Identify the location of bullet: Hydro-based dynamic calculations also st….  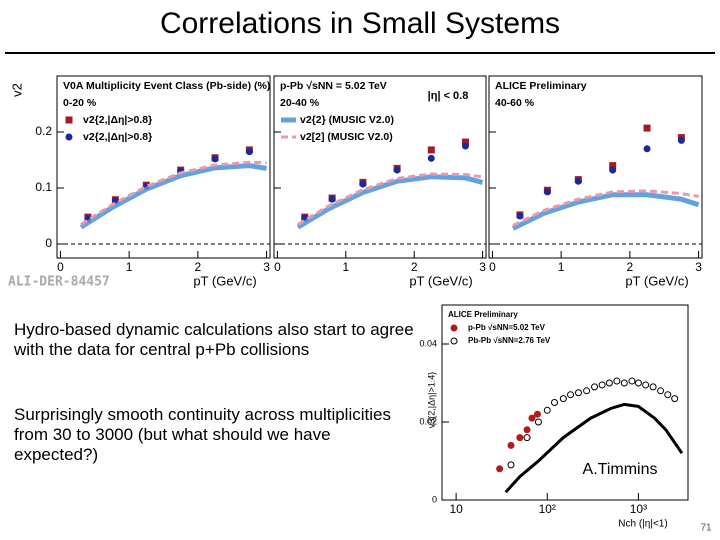
(214, 339).